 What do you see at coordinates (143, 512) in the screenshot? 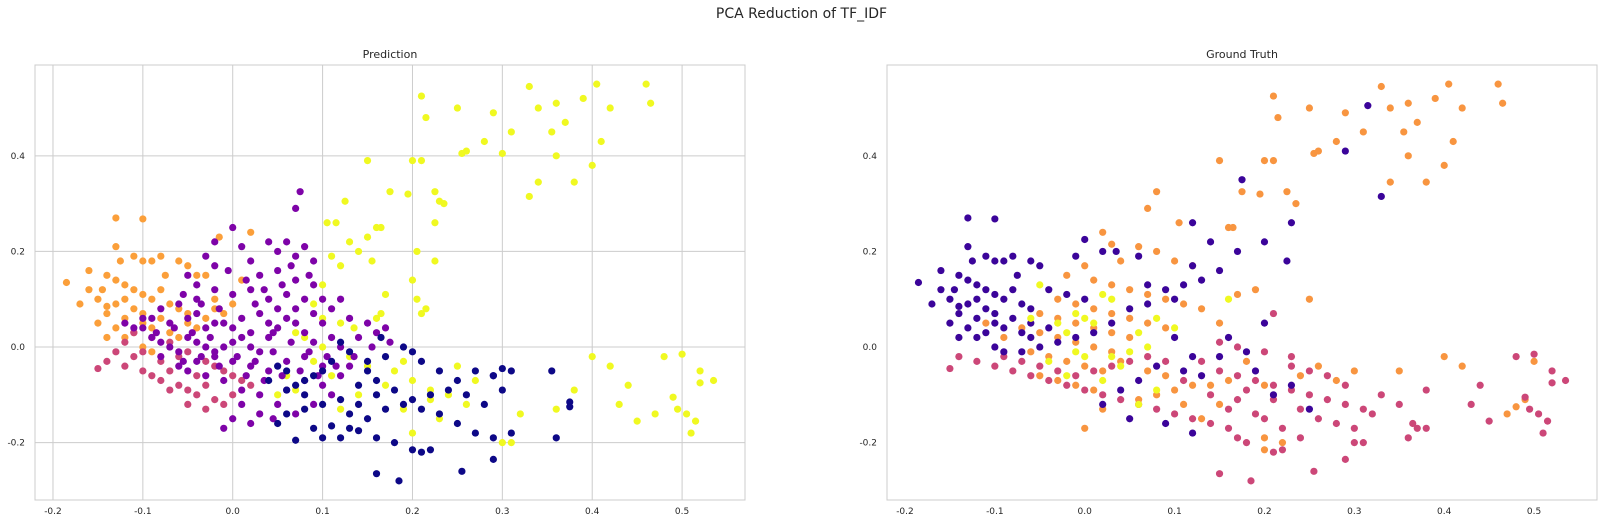
I see `x-tick-label: -0.1` at bounding box center [143, 512].